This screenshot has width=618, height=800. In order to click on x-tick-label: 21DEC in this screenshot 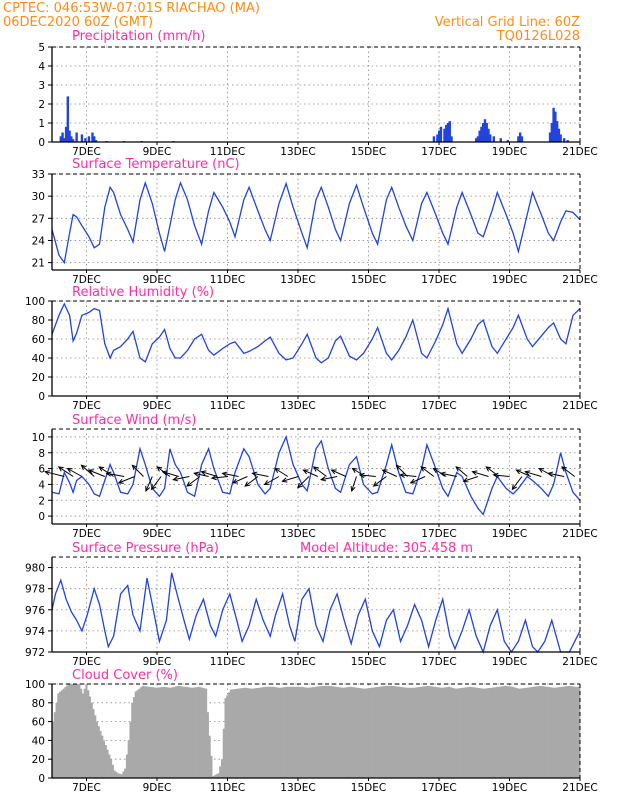, I will do `click(579, 152)`.